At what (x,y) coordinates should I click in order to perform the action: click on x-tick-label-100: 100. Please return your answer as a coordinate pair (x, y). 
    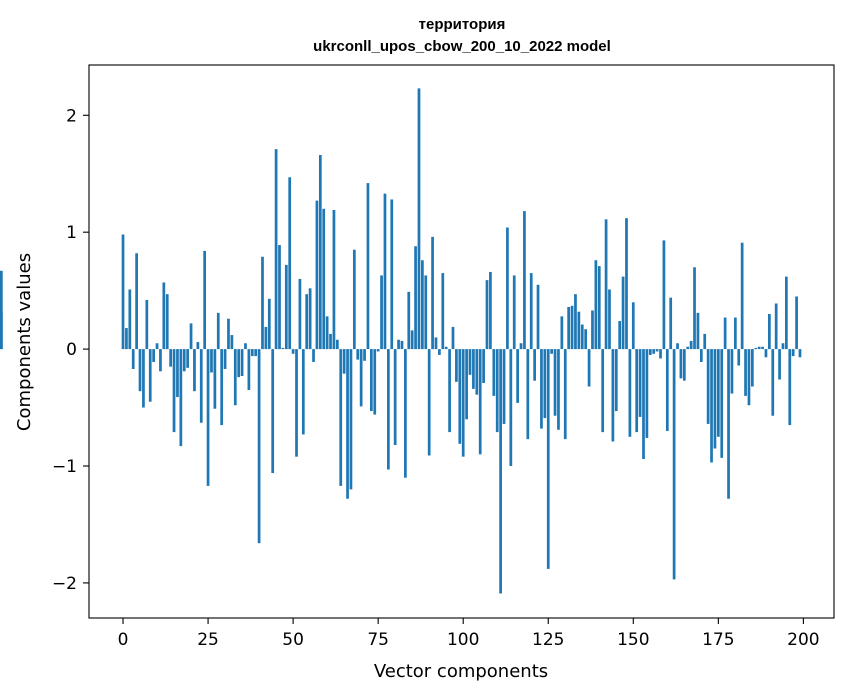
    Looking at the image, I should click on (463, 640).